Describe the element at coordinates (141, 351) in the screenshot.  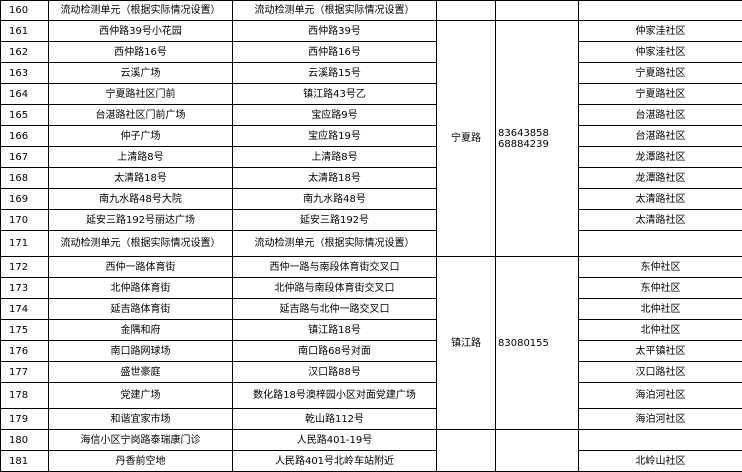
I see `site-name: 南口路网球场` at that location.